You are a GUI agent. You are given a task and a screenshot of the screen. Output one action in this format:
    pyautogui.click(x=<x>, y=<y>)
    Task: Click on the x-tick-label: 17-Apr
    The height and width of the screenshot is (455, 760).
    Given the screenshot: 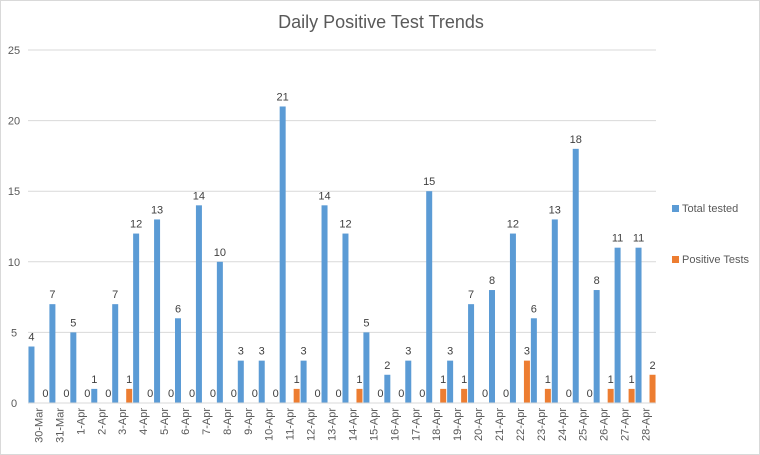 What is the action you would take?
    pyautogui.click(x=416, y=424)
    